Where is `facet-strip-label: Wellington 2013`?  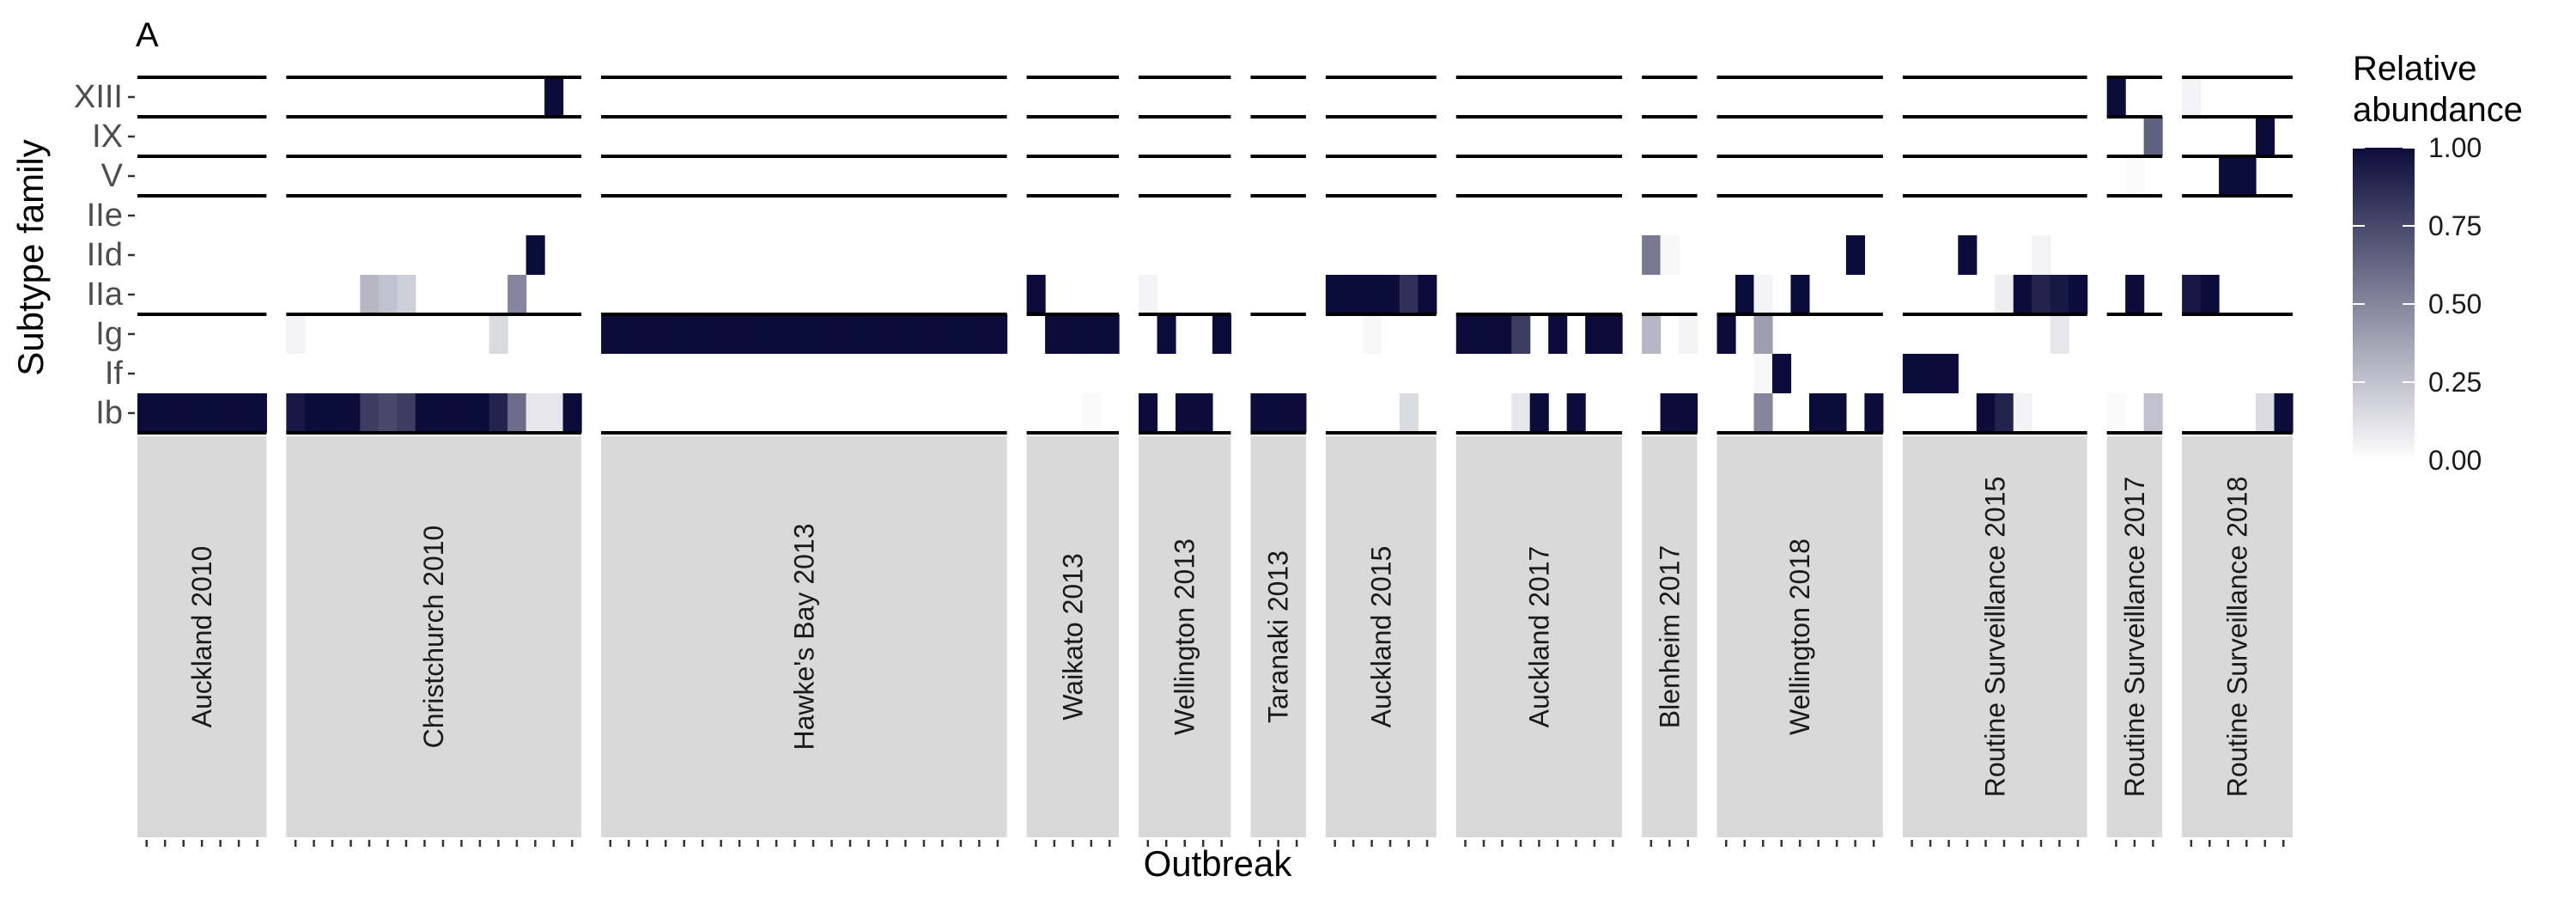
facet-strip-label: Wellington 2013 is located at coordinates (1185, 637).